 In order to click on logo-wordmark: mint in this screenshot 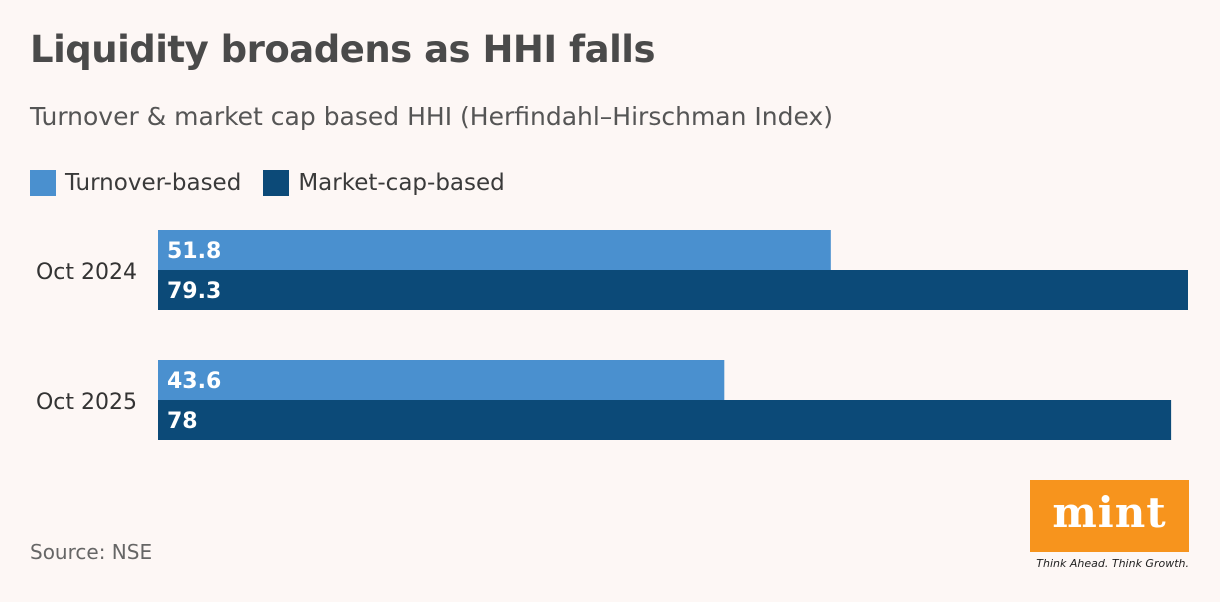, I will do `click(1109, 512)`.